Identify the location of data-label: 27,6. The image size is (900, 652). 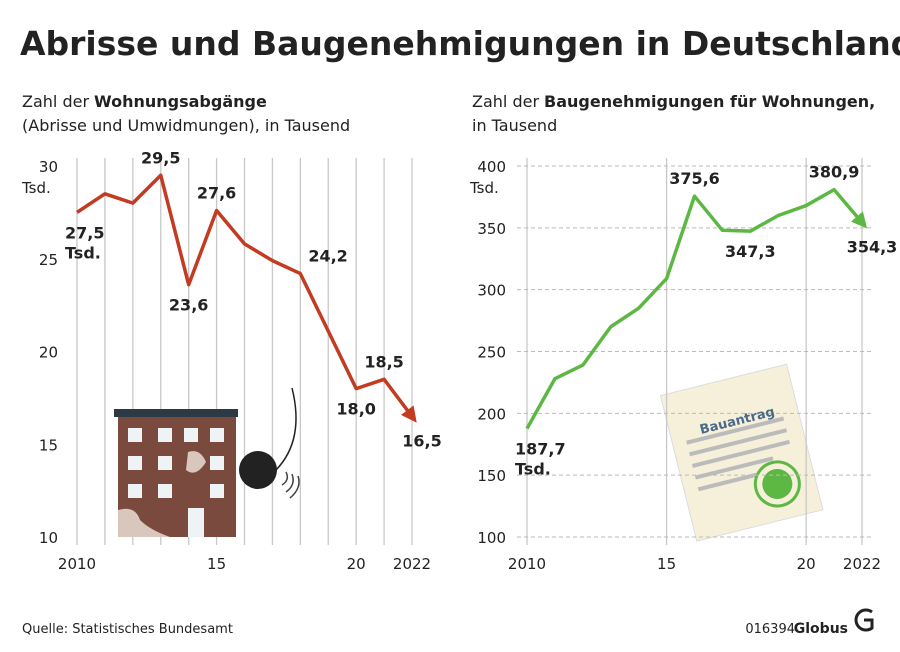
(216, 193).